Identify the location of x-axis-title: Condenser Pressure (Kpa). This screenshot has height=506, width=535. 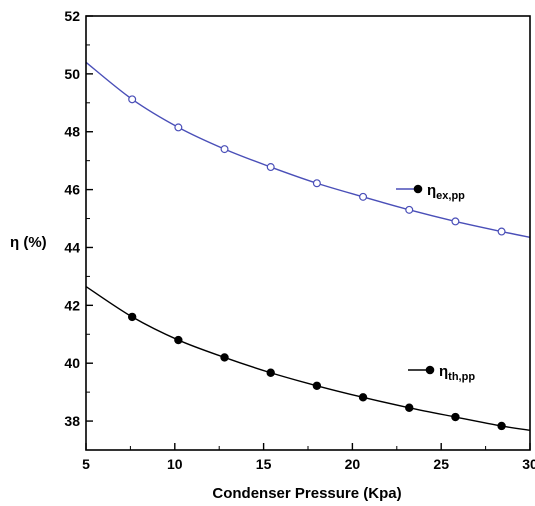
(306, 493).